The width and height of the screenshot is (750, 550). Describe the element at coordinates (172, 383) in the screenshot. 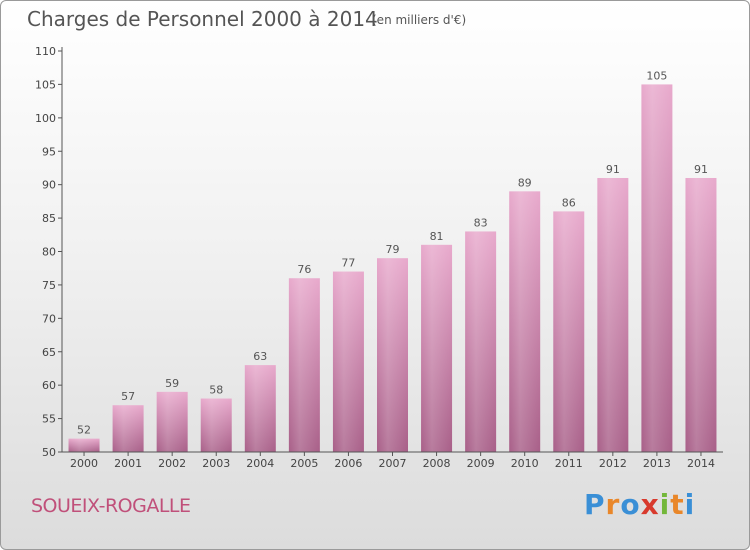

I see `data-label-2002: 59` at that location.